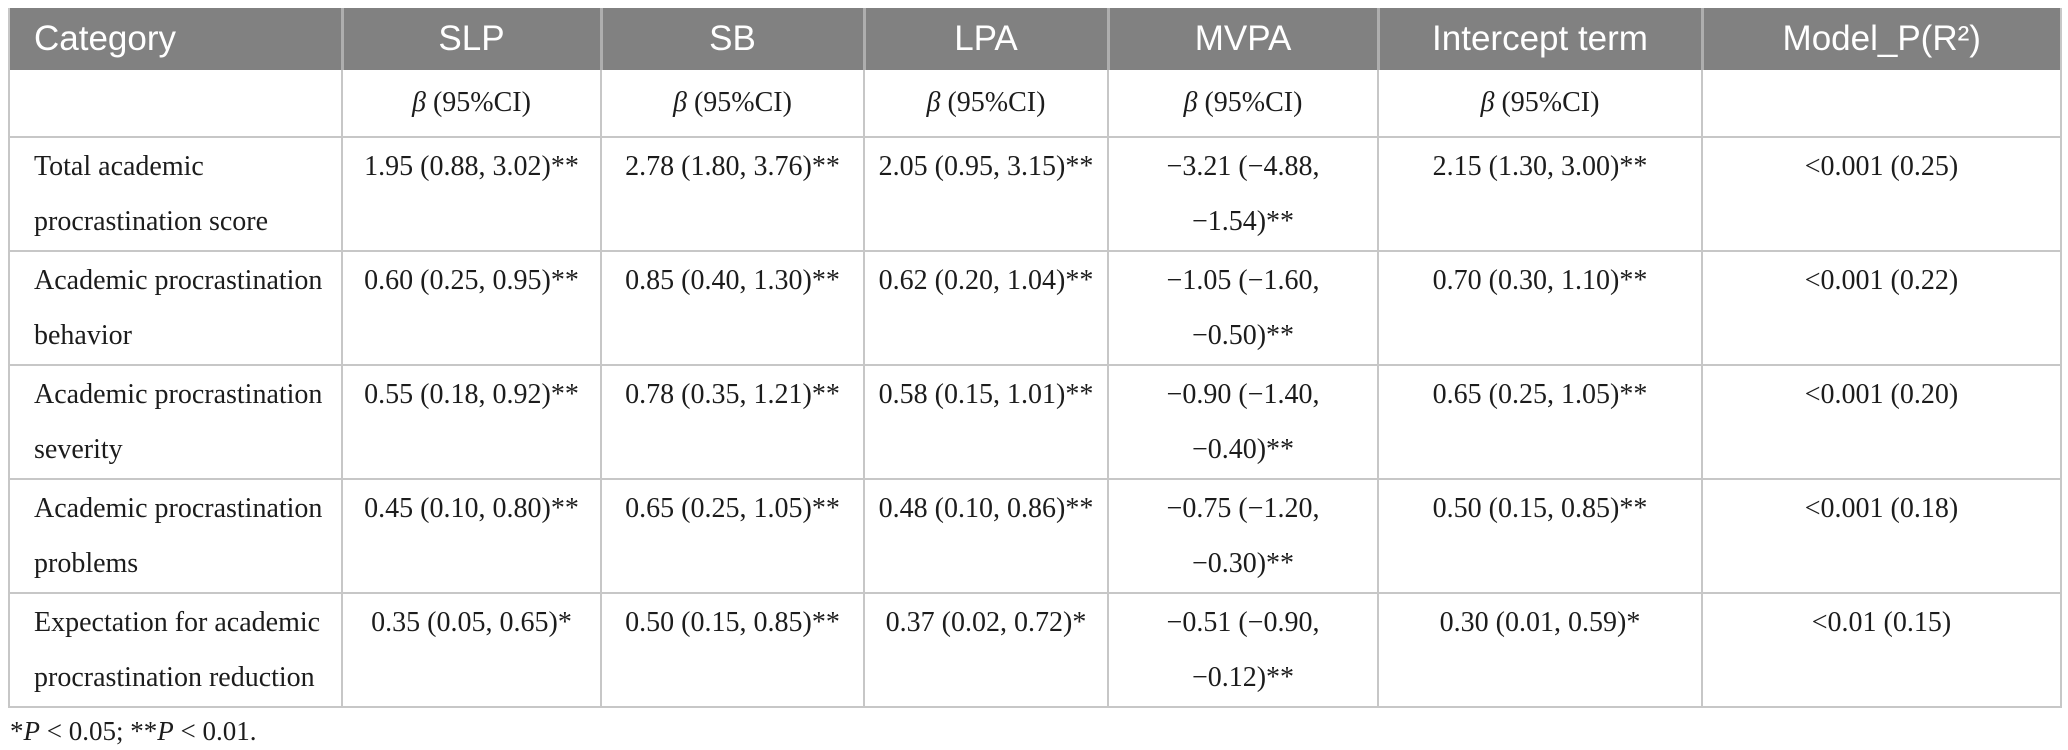  What do you see at coordinates (1539, 649) in the screenshot?
I see `cell-intercept: 0.30 (0.01, 0.59)*` at bounding box center [1539, 649].